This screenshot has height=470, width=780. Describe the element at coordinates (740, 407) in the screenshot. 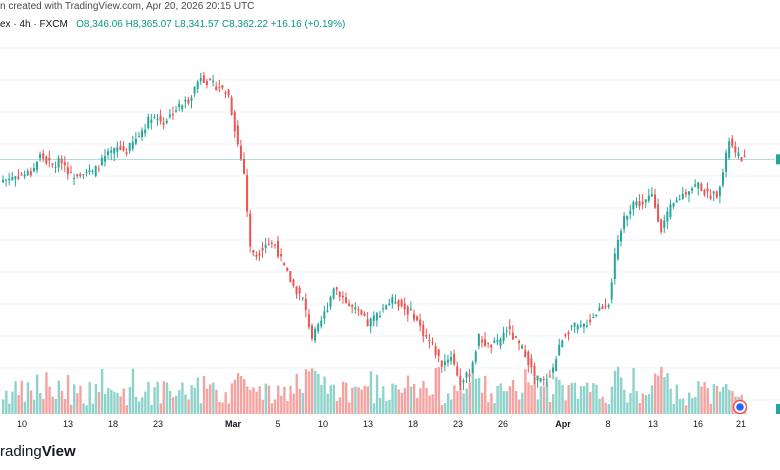

I see `live-marker-dot` at that location.